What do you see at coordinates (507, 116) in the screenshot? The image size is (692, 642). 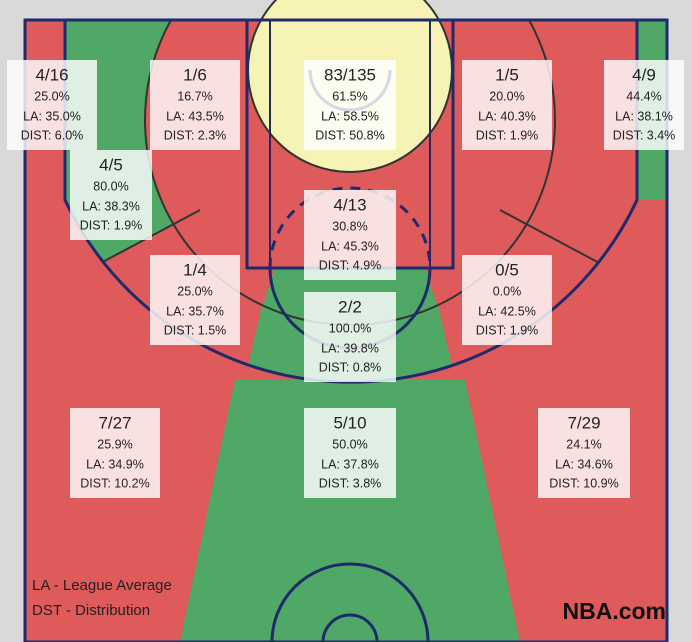 I see `zone-league-avg: LA: 40.3%` at bounding box center [507, 116].